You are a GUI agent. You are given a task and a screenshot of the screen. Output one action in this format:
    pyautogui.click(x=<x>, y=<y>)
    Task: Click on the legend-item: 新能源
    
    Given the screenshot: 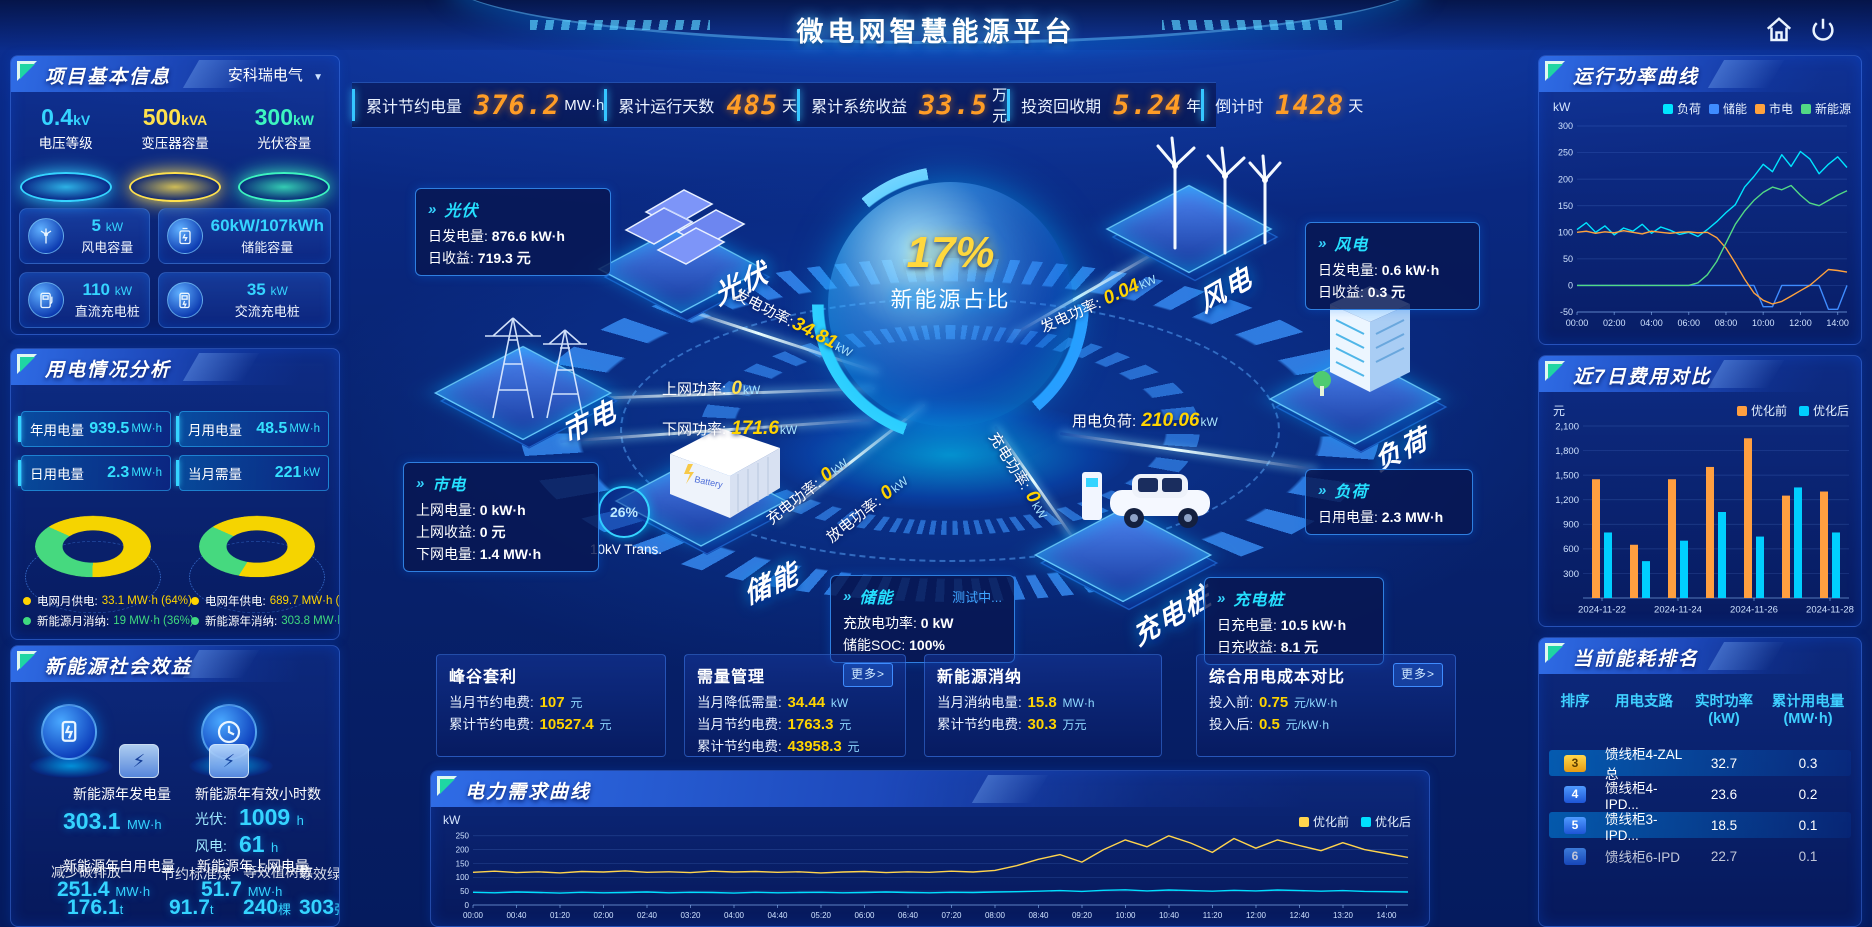 What is the action you would take?
    pyautogui.click(x=1825, y=108)
    